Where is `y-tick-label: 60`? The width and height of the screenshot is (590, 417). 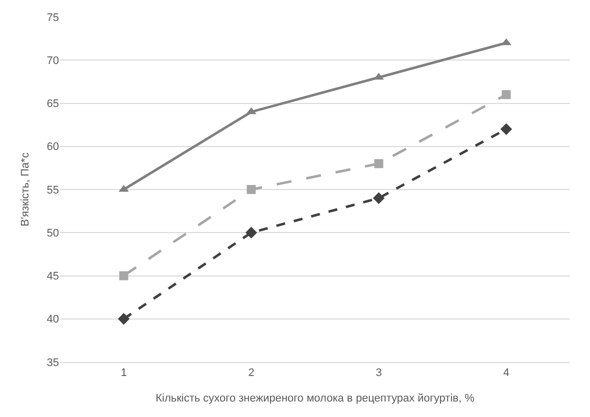
y-tick-label: 60 is located at coordinates (52, 147).